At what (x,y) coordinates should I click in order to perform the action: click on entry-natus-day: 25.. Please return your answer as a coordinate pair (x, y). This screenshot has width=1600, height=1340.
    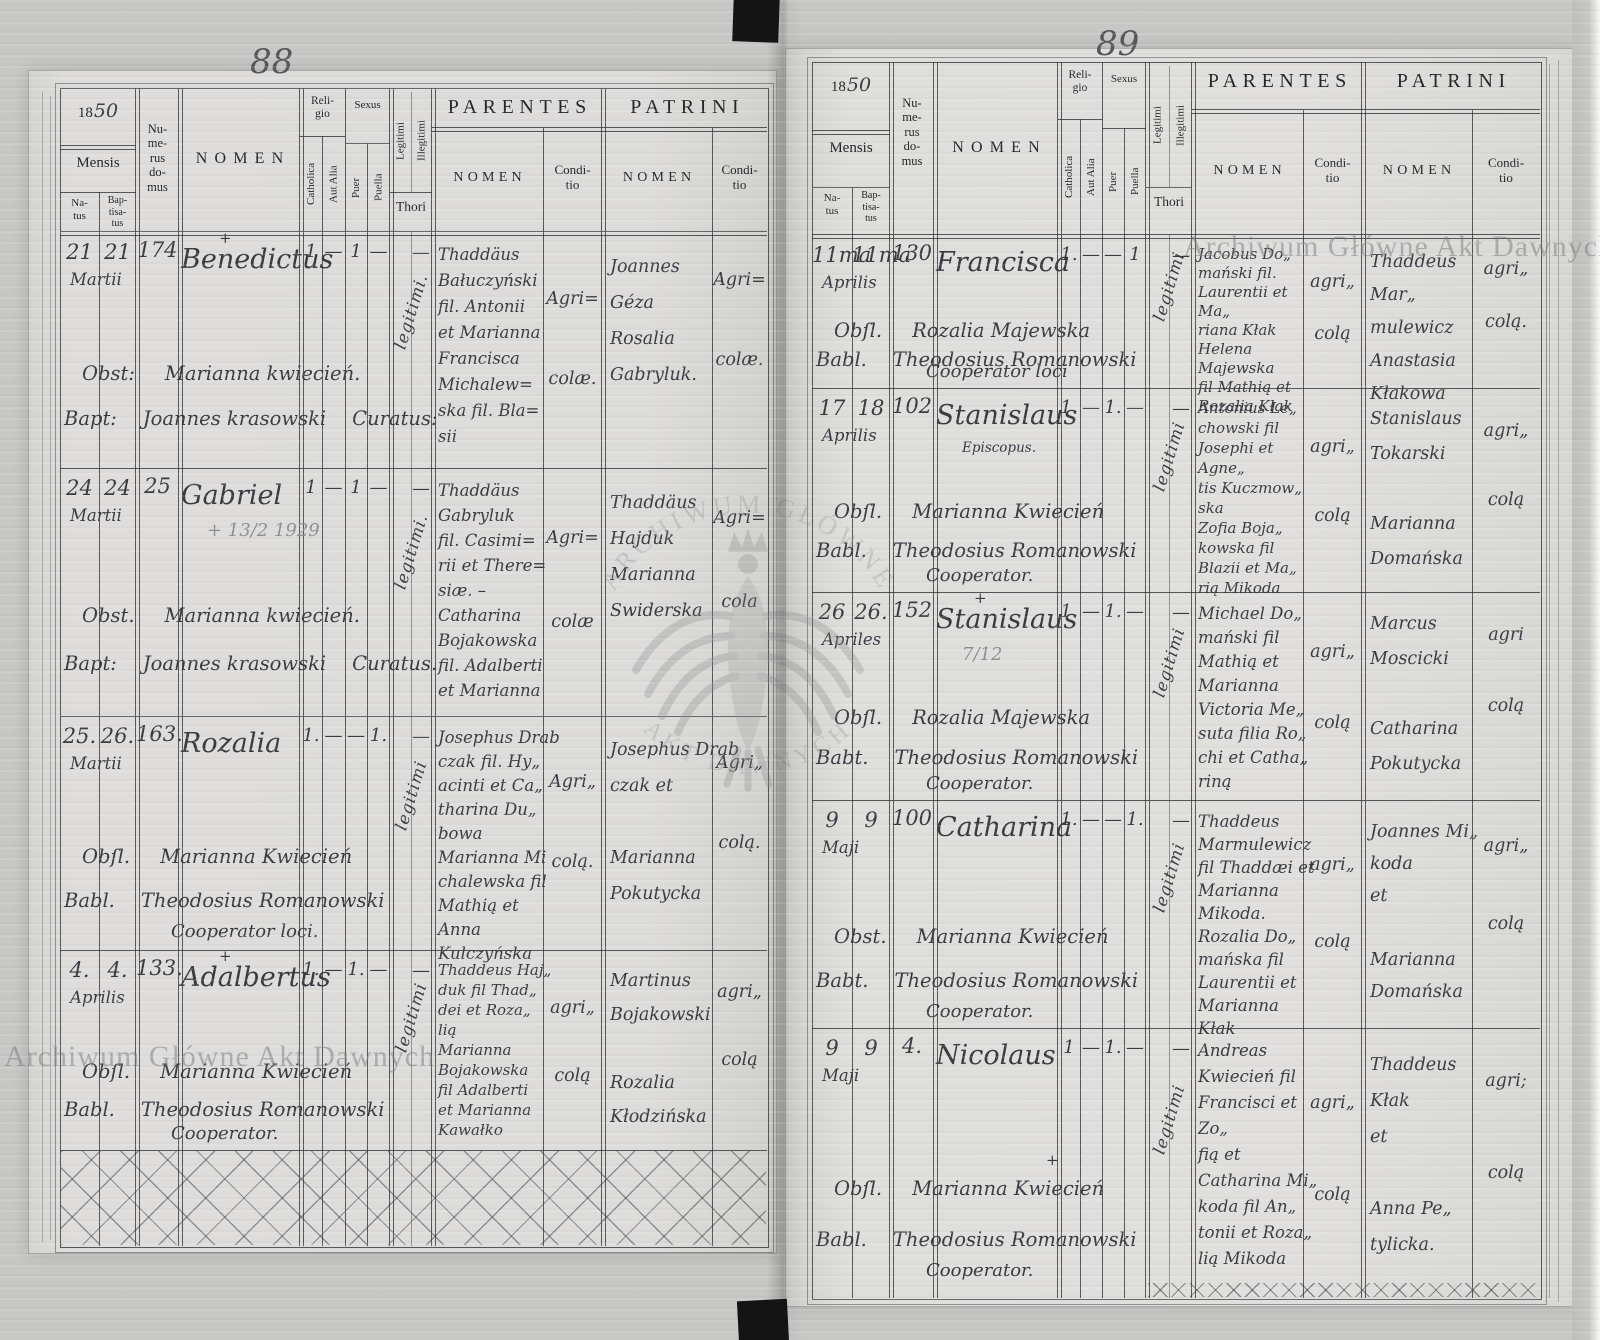
    Looking at the image, I should click on (79, 736).